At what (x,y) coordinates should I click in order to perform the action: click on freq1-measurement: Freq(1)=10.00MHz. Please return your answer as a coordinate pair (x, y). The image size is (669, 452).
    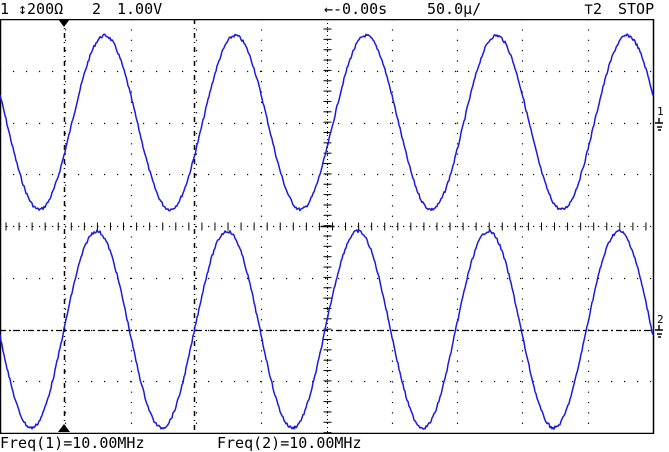
    Looking at the image, I should click on (72, 443).